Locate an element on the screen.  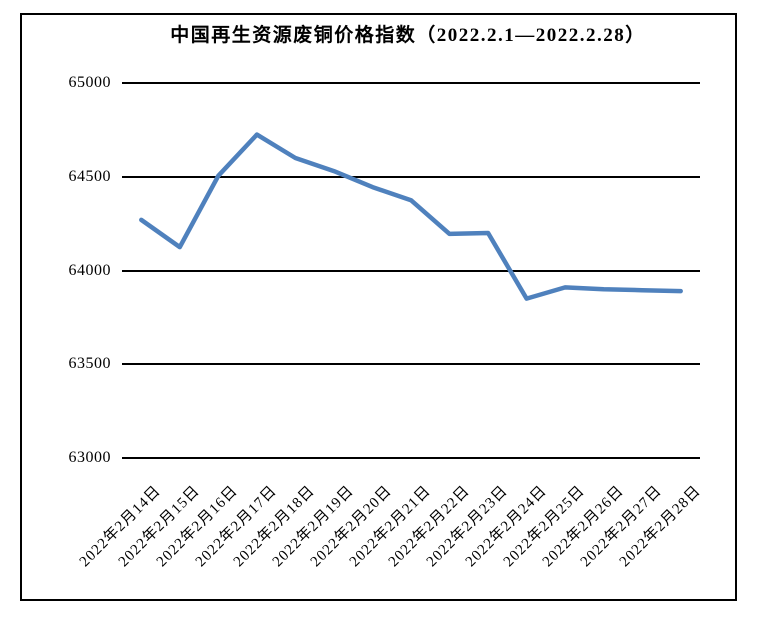
y-axis-tick-label: 65000 is located at coordinates (89, 82).